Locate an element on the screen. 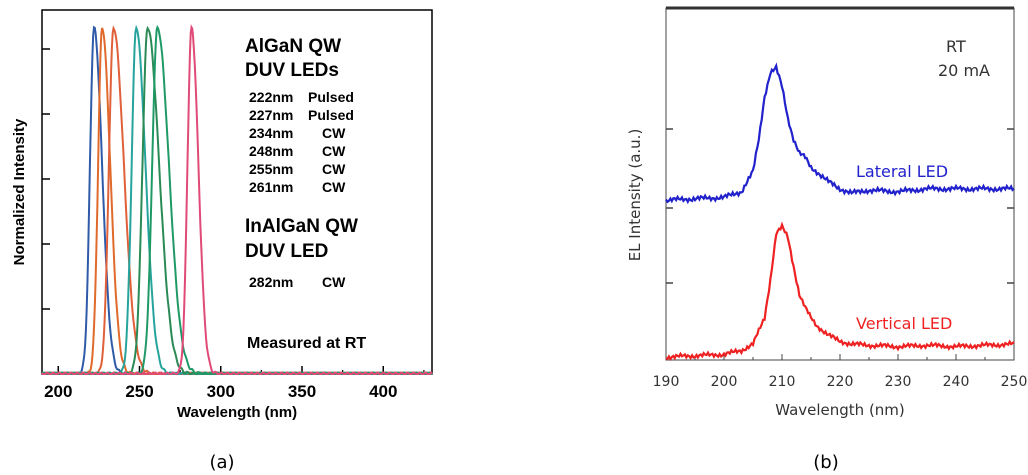  panel-b-x-tick-label: 230 is located at coordinates (898, 382).